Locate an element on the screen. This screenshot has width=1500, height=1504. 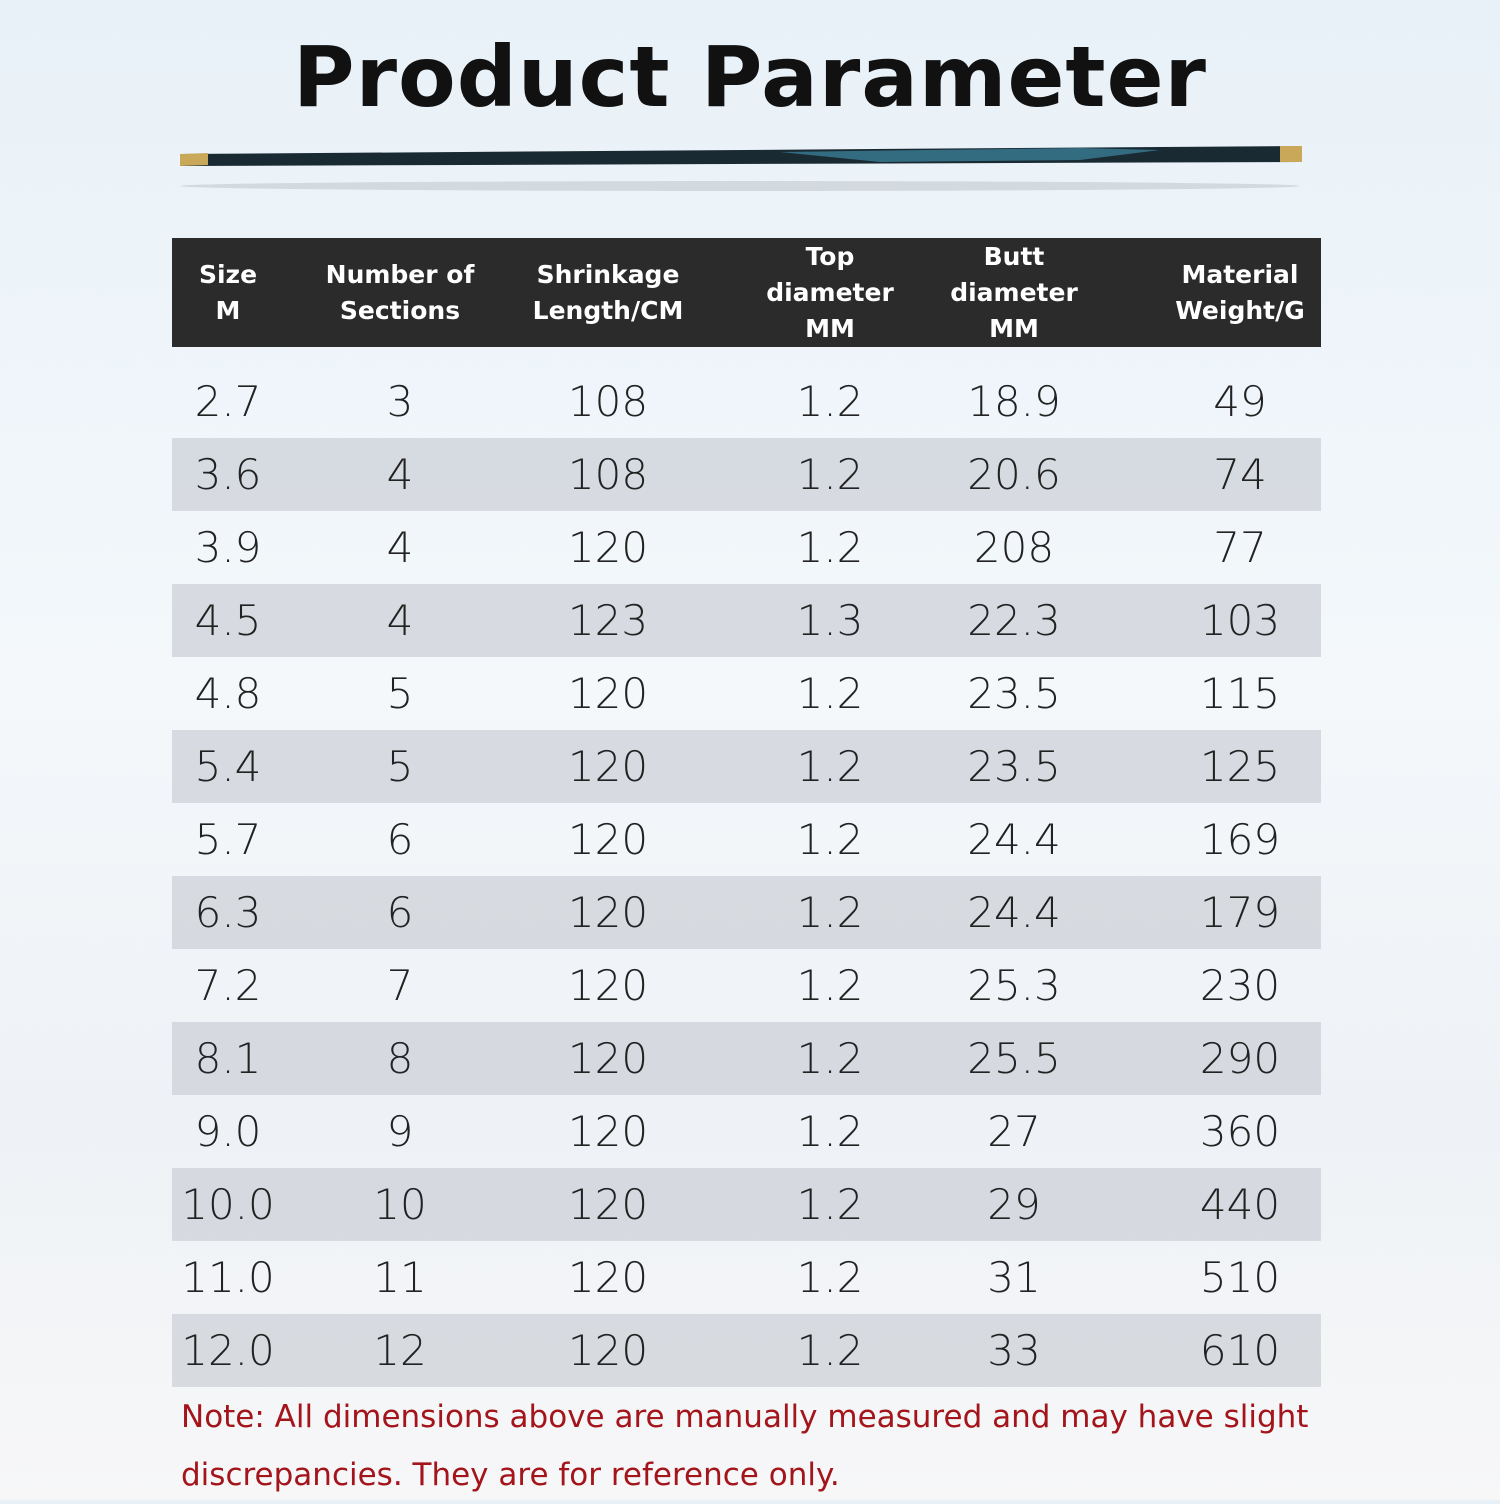
column-header: Number of Sections is located at coordinates (400, 292).